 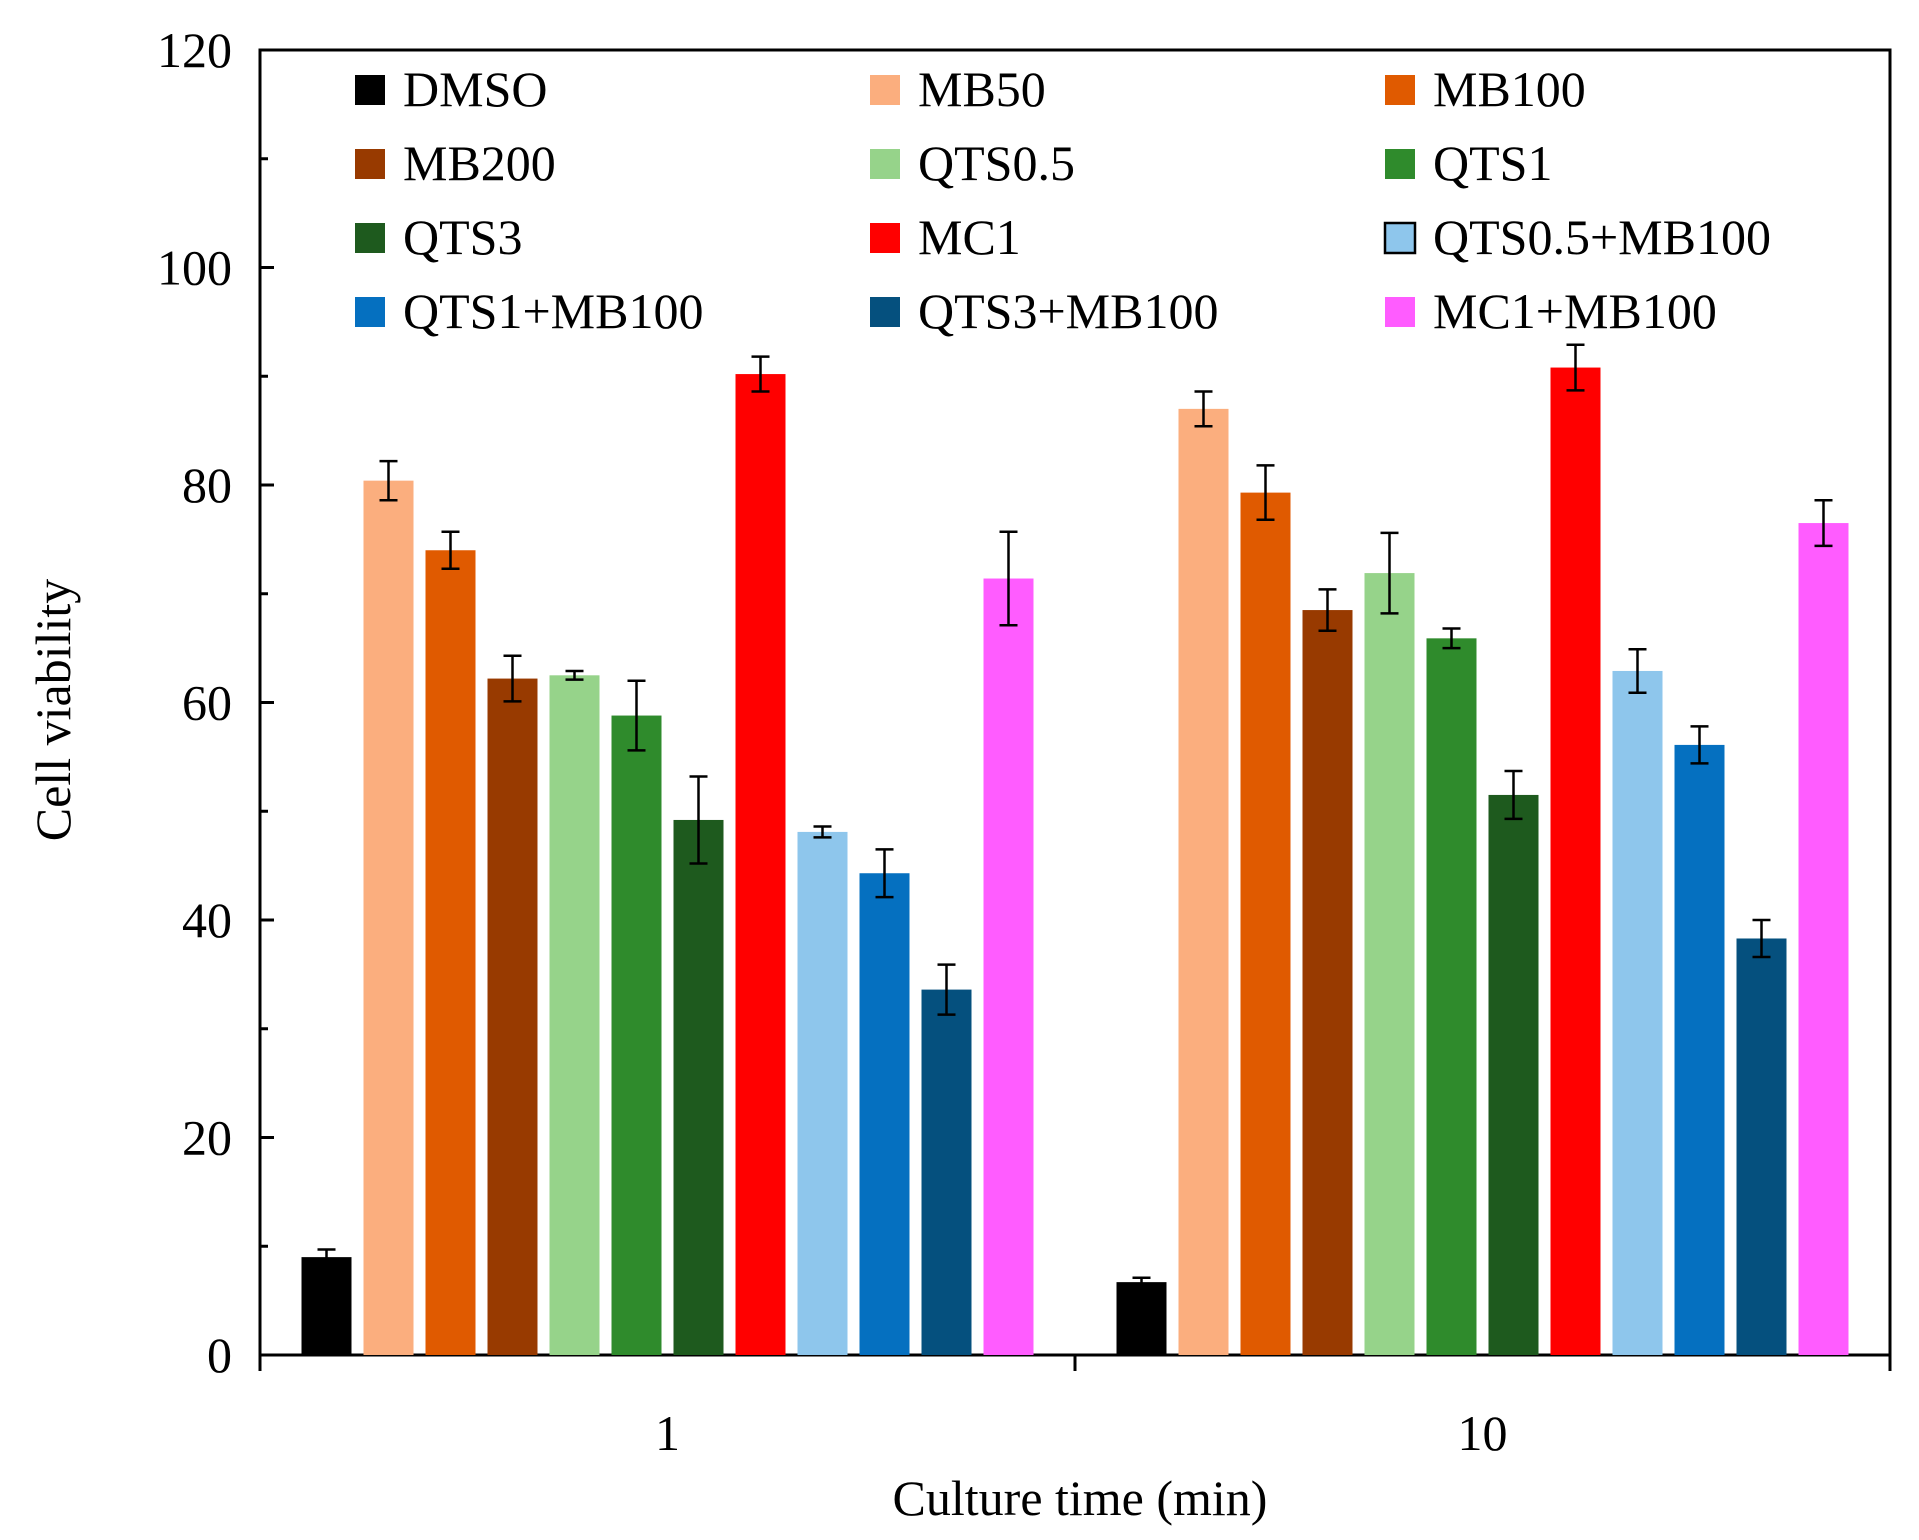 What do you see at coordinates (996, 163) in the screenshot?
I see `legend-label: QTS0.5` at bounding box center [996, 163].